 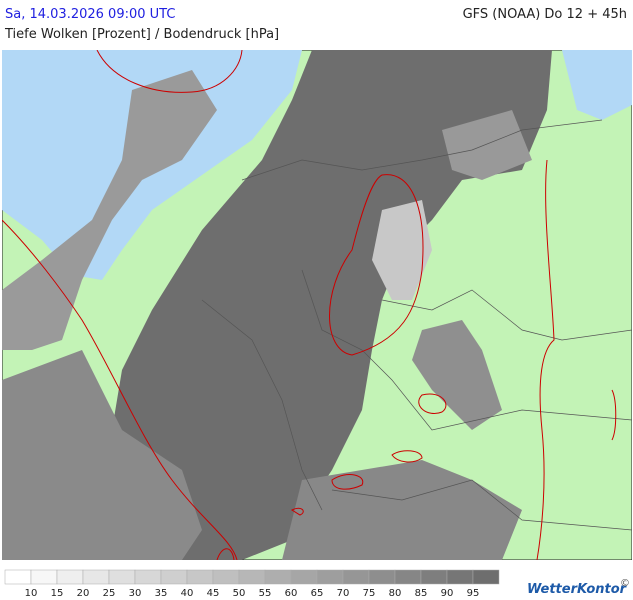 I want to click on legend-label: 70, so click(x=343, y=593).